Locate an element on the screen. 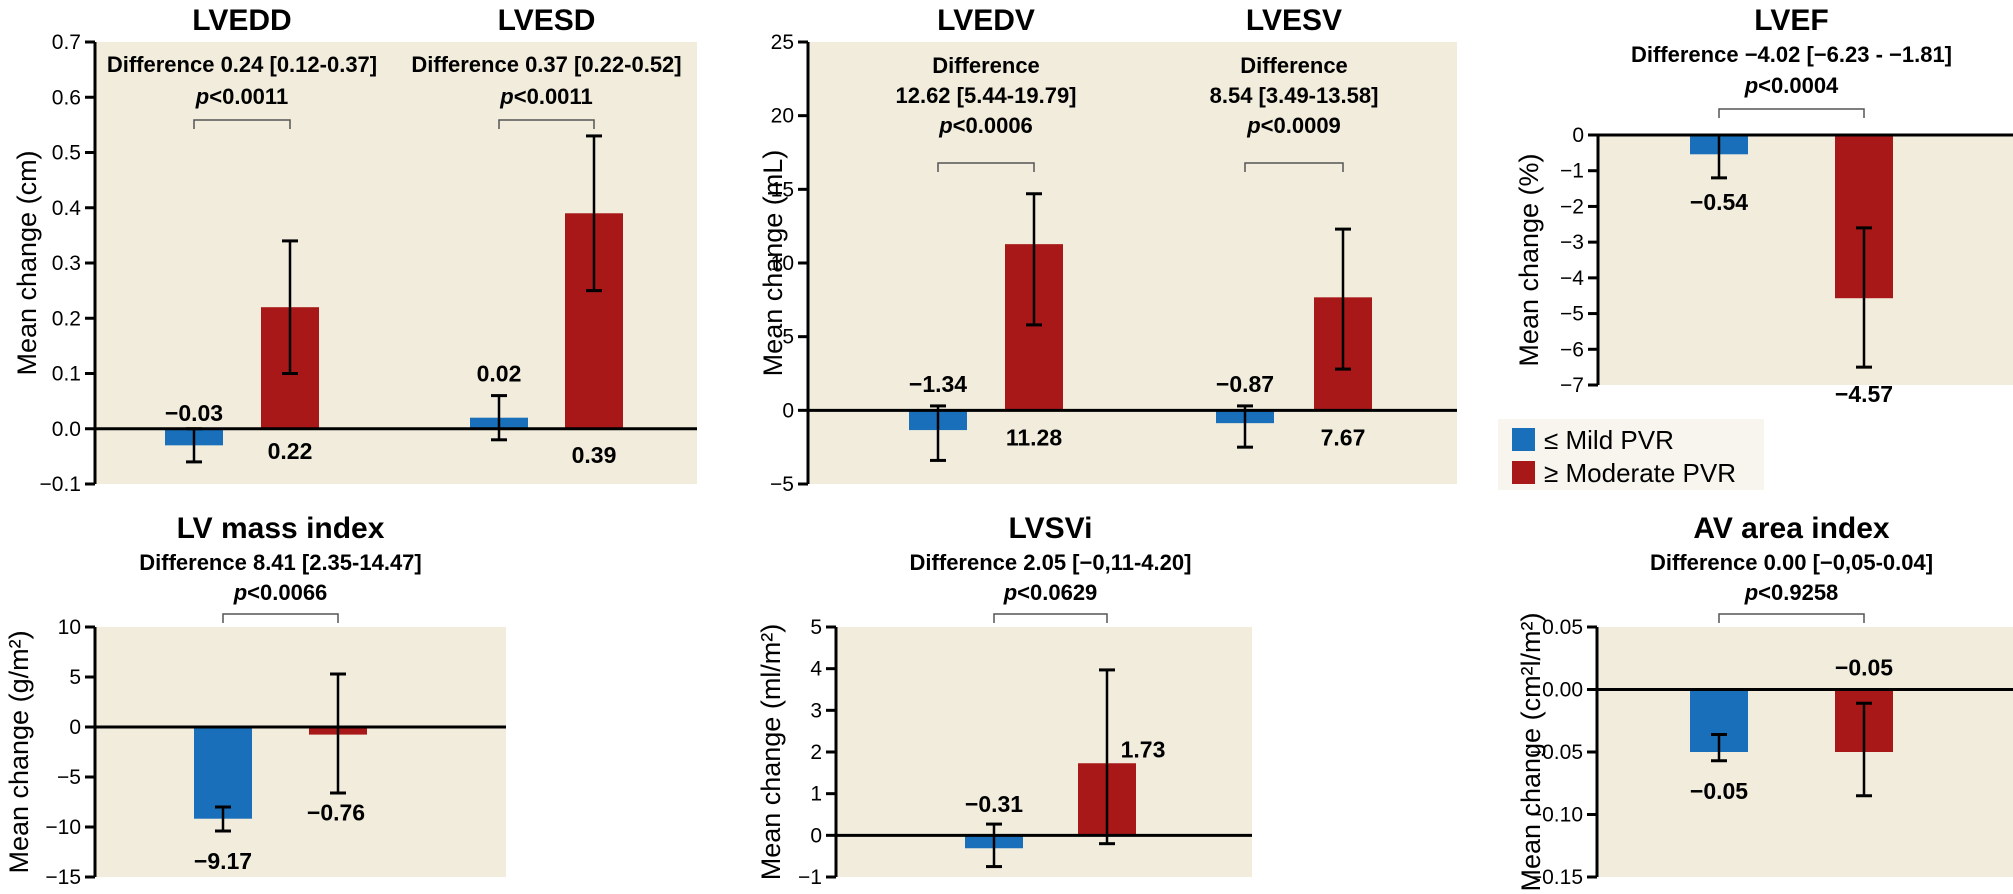  bar-mild is located at coordinates (223, 773).